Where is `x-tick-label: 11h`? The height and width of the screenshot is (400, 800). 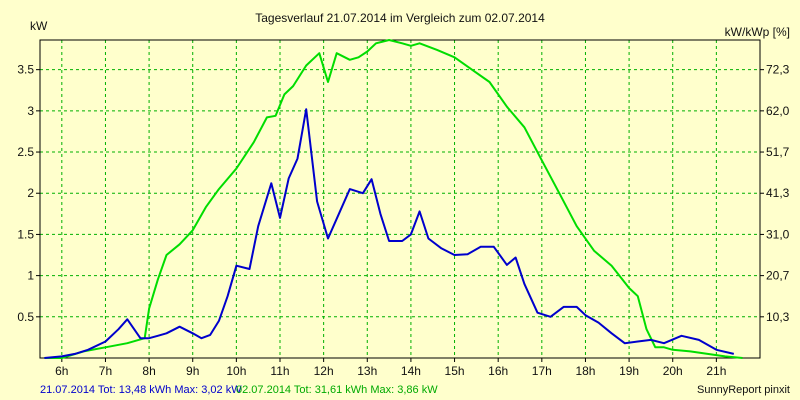
x-tick-label: 11h is located at coordinates (279, 371).